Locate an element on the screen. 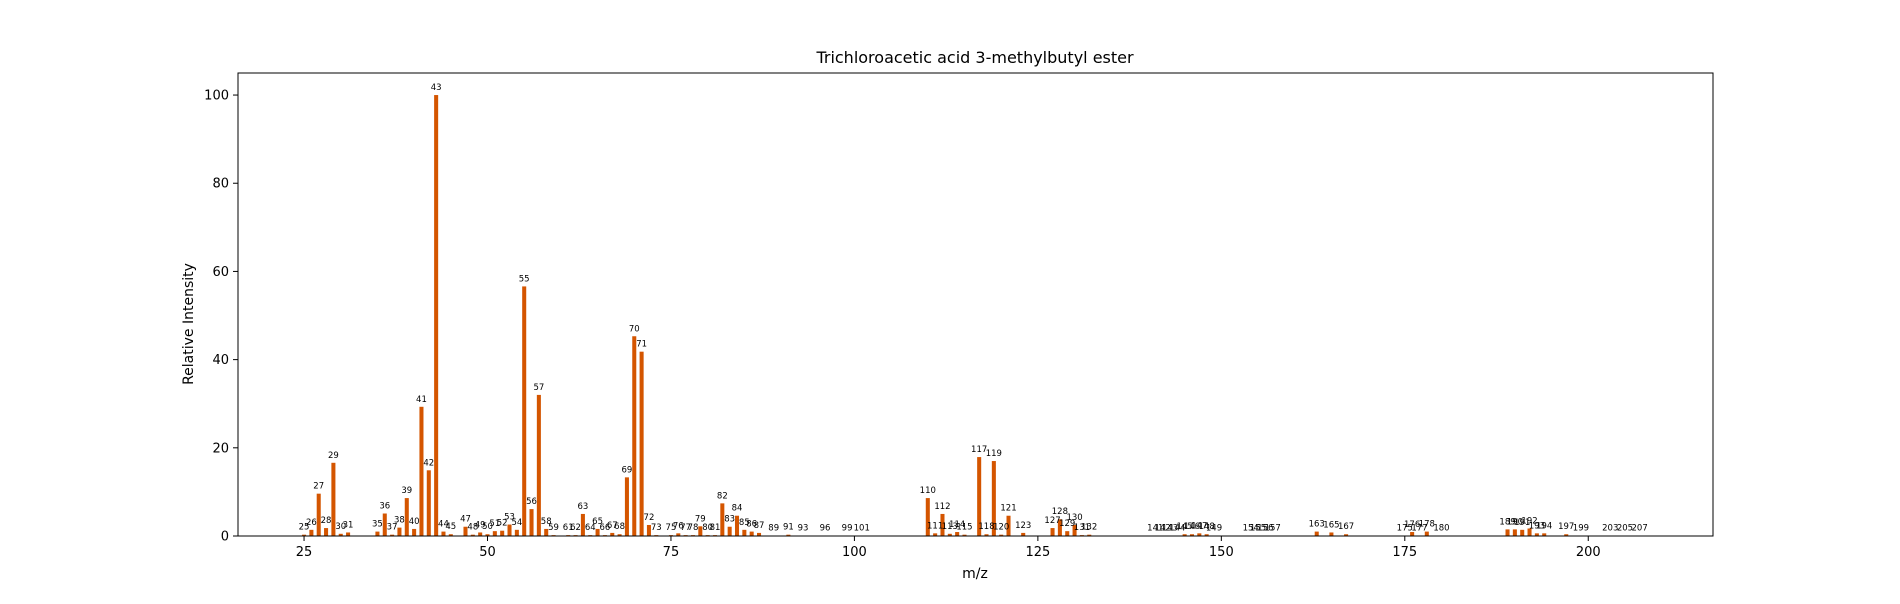 The width and height of the screenshot is (1900, 604). peak-label: 73 is located at coordinates (656, 528).